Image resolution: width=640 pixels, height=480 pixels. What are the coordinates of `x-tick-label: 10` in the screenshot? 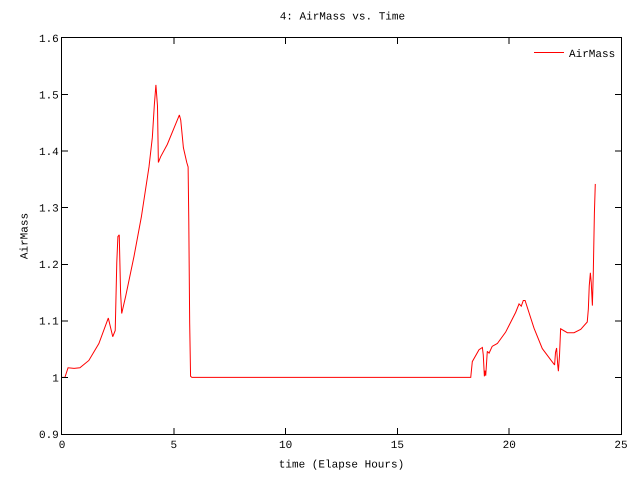 It's located at (285, 446).